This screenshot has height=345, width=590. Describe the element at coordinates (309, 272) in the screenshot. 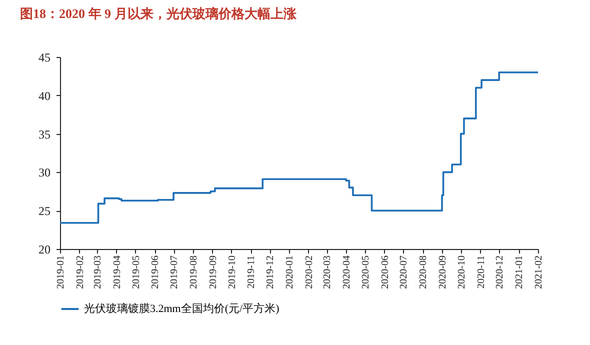

I see `x-tick-label: 2020-02` at that location.